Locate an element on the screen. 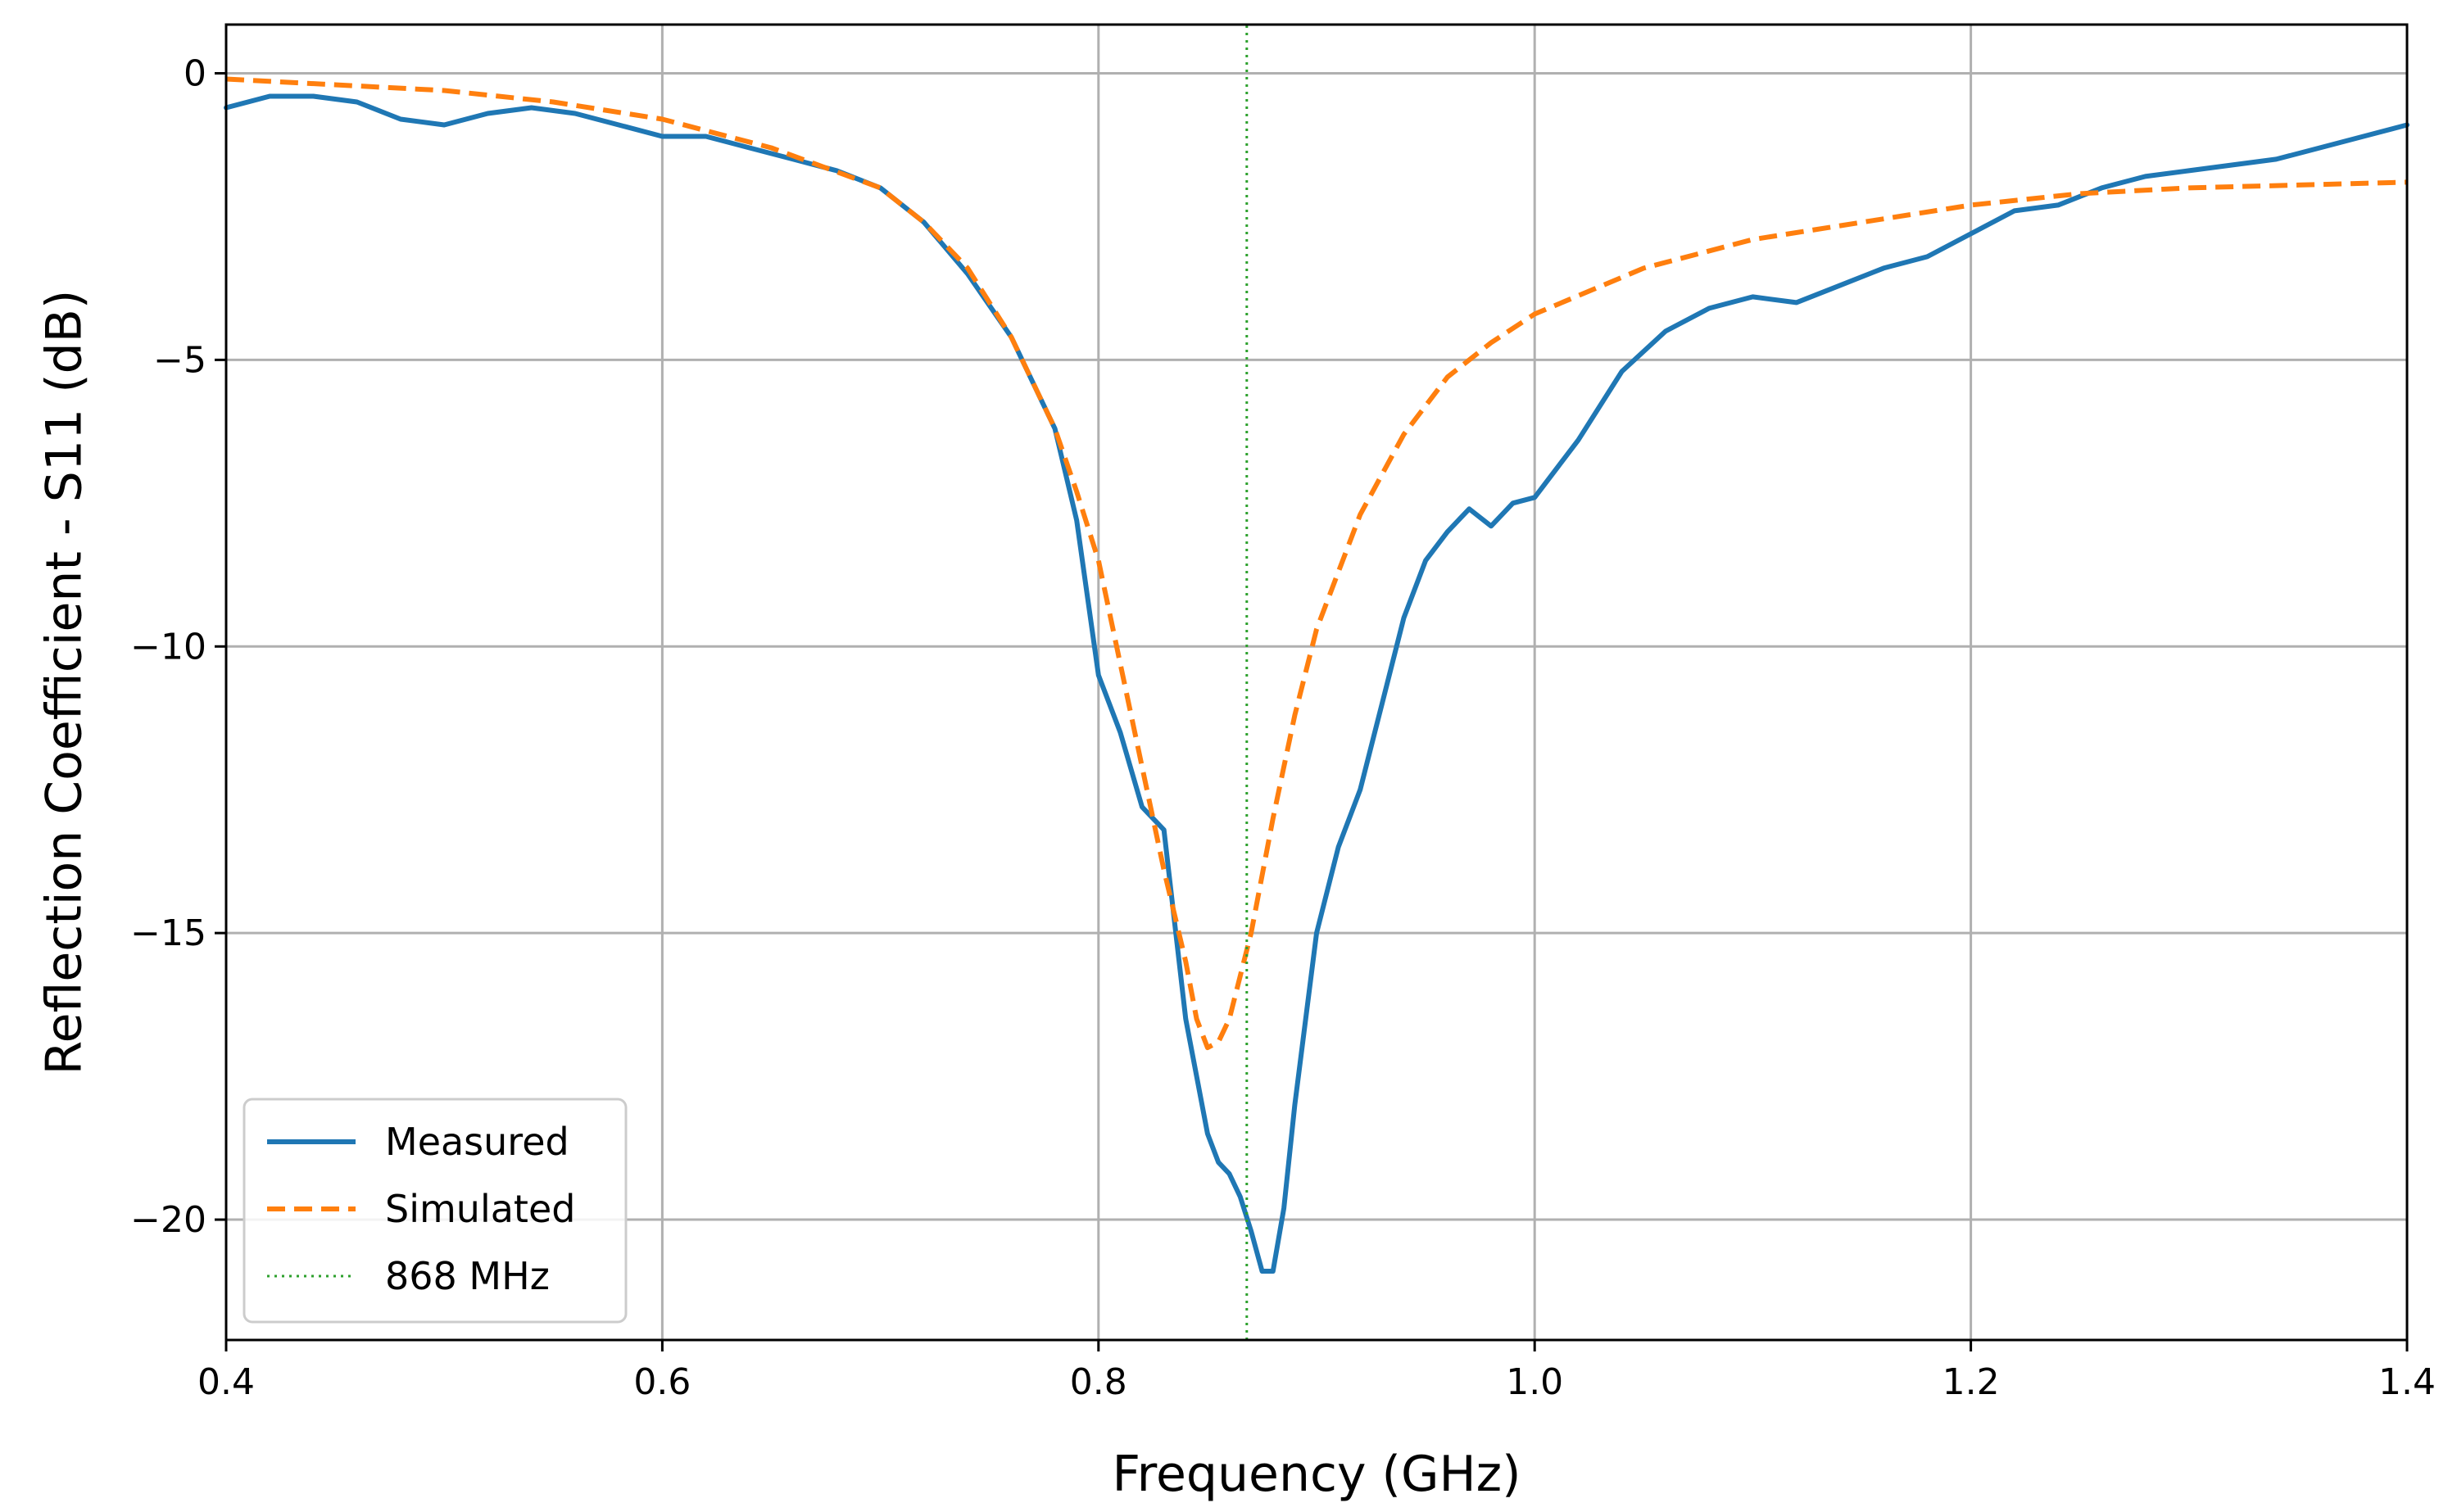 Image resolution: width=2457 pixels, height=1512 pixels. x-tick-label: 0.4 is located at coordinates (226, 1382).